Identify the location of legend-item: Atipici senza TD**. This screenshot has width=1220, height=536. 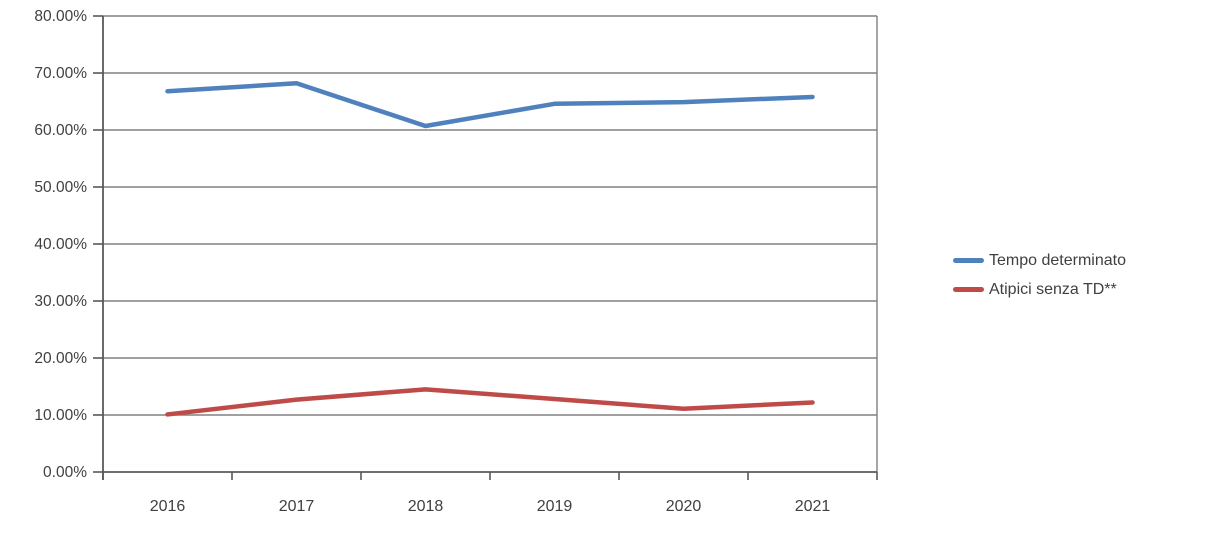
(1039, 289).